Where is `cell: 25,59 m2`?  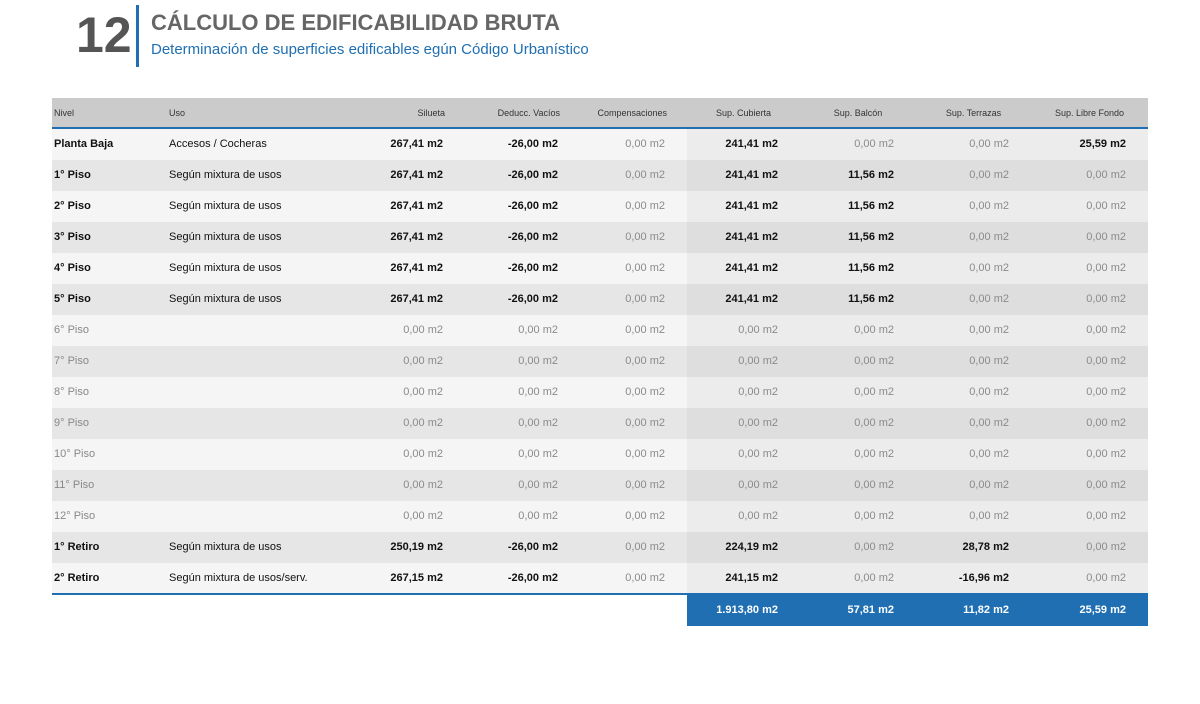 cell: 25,59 m2 is located at coordinates (1089, 144).